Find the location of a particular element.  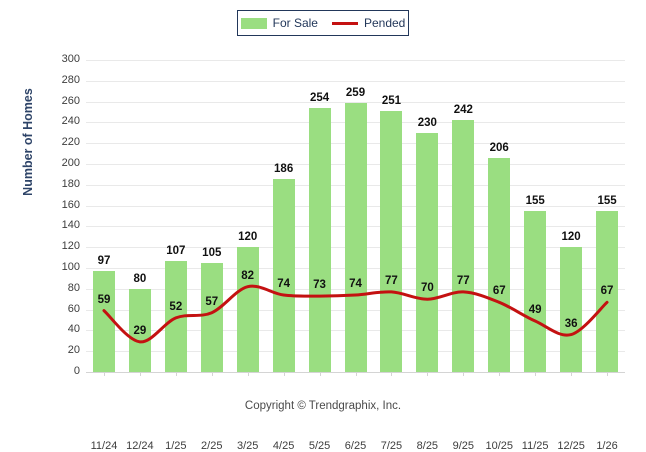

line-series-pended is located at coordinates (355, 314).